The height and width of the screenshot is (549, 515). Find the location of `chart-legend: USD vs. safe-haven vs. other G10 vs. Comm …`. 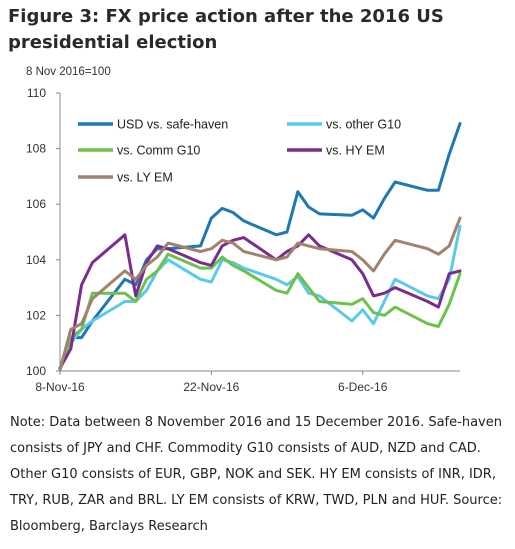

chart-legend: USD vs. safe-haven vs. other G10 vs. Comm … is located at coordinates (239, 151).